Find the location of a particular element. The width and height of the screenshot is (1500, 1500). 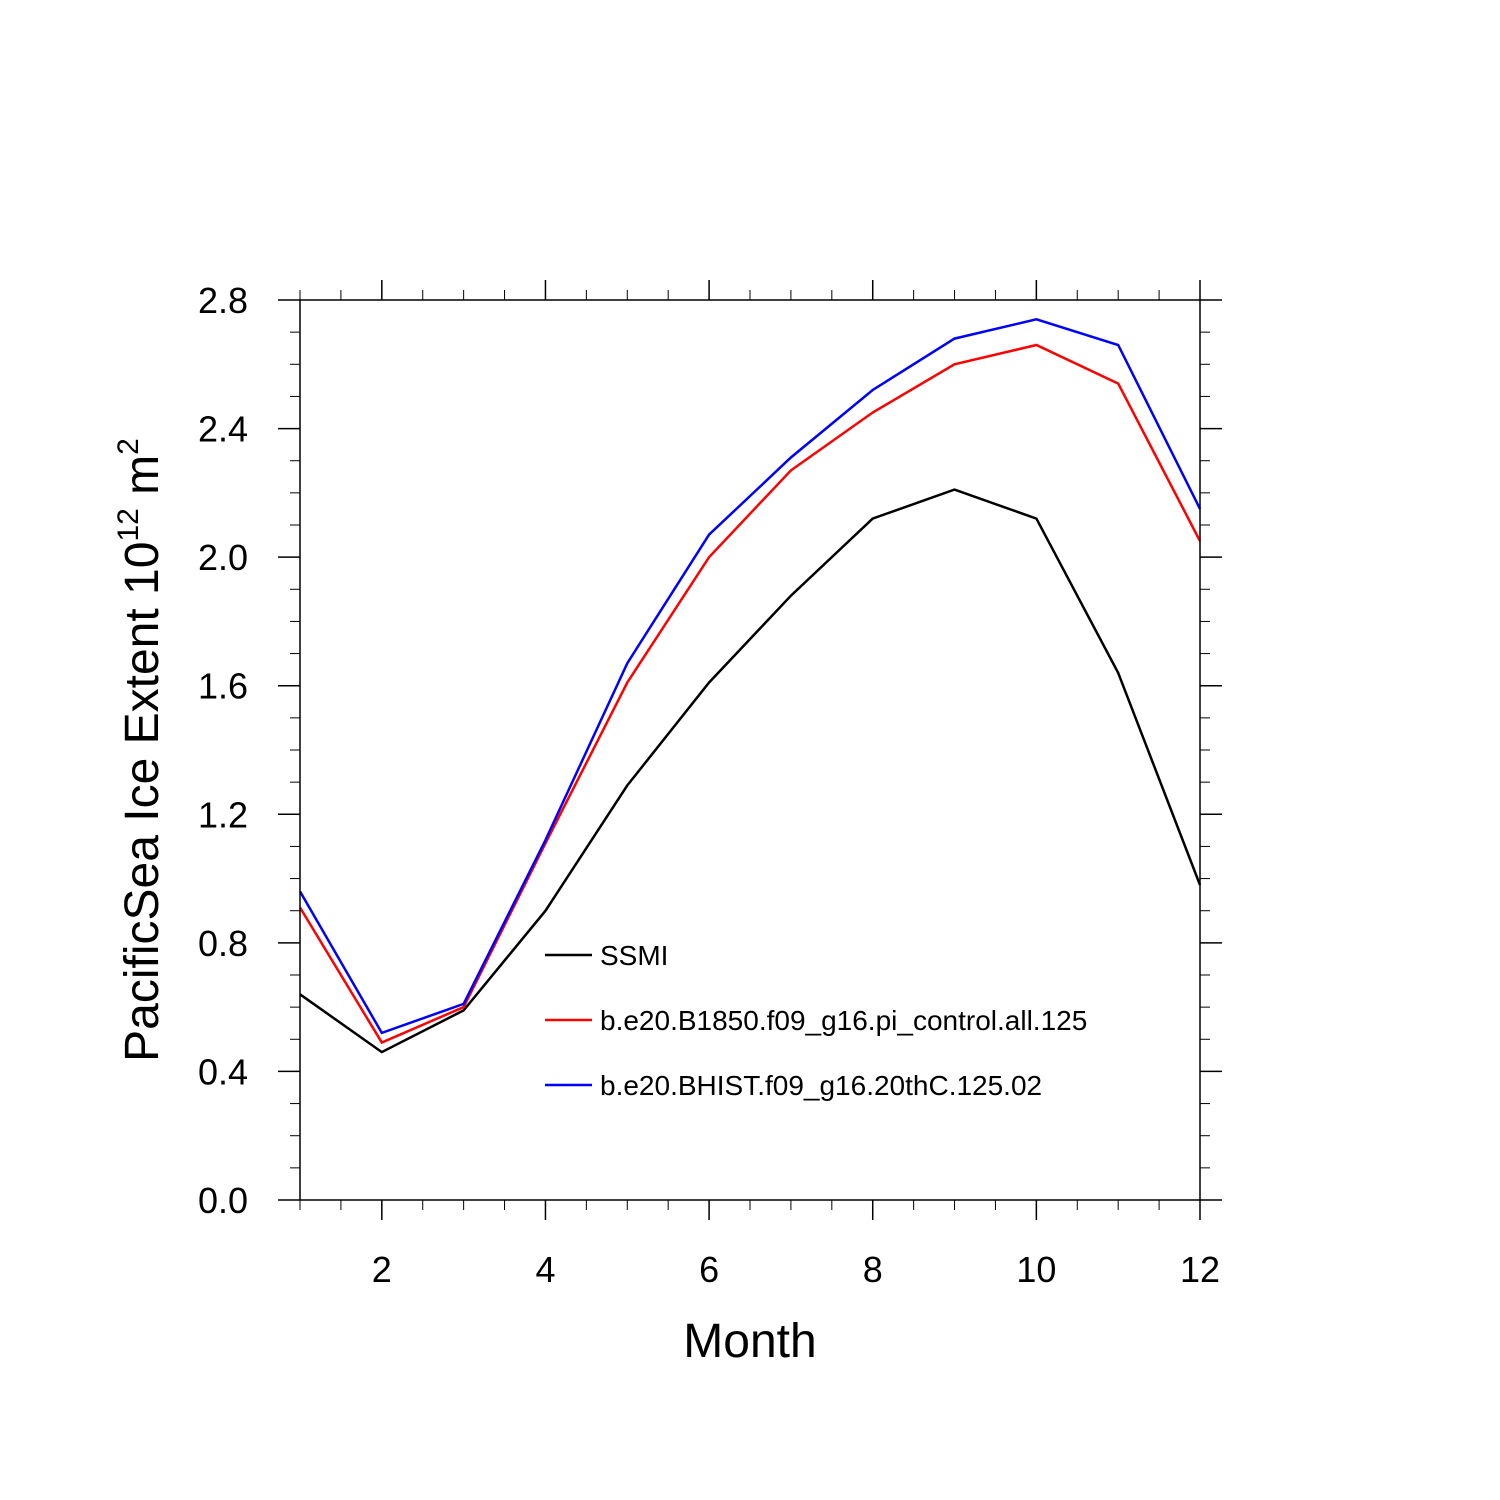

x-tick-label: 8 is located at coordinates (873, 1269).